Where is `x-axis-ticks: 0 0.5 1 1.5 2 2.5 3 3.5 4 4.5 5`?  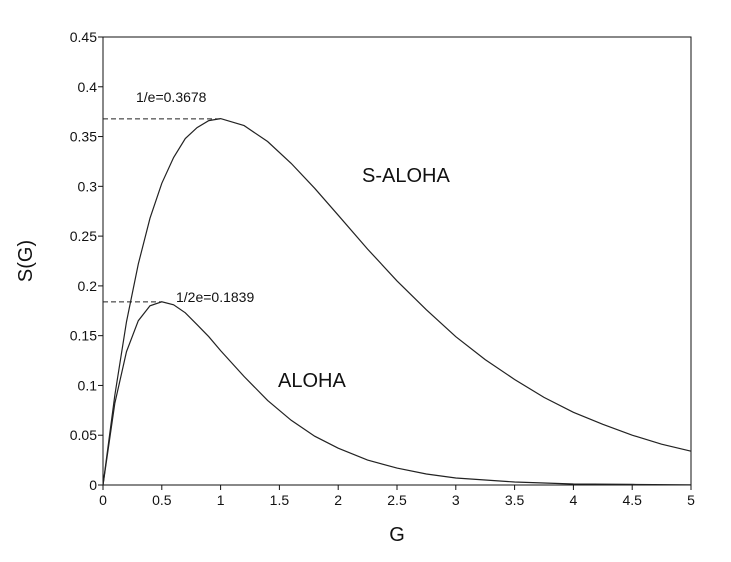
x-axis-ticks: 0 0.5 1 1.5 2 2.5 3 3.5 4 4.5 5 is located at coordinates (397, 496).